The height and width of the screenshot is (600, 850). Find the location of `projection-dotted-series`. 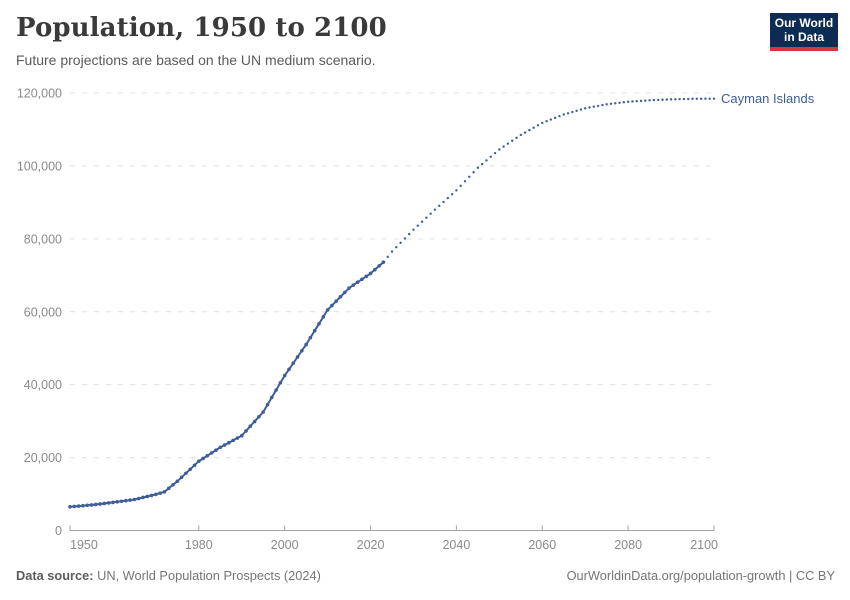

projection-dotted-series is located at coordinates (551, 178).